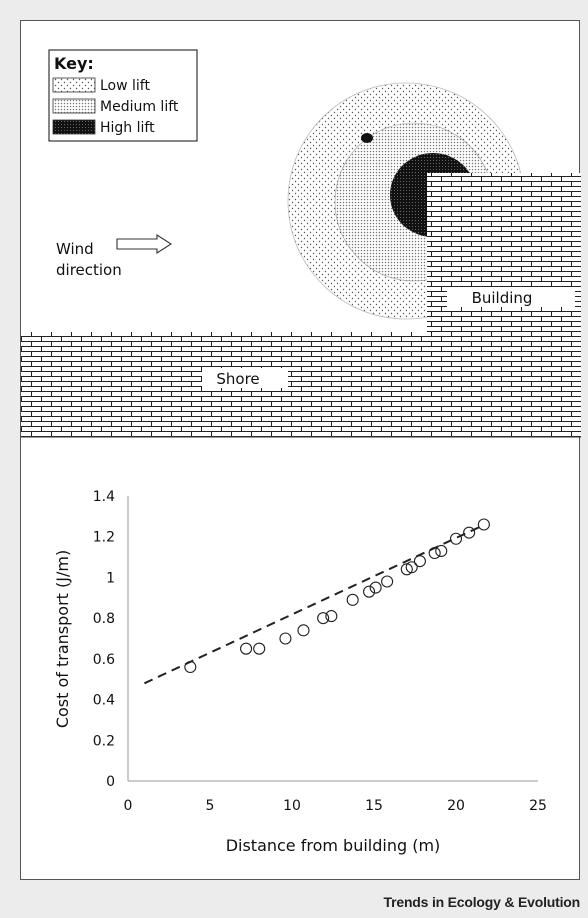  I want to click on wind-label-line1: Wind, so click(75, 249).